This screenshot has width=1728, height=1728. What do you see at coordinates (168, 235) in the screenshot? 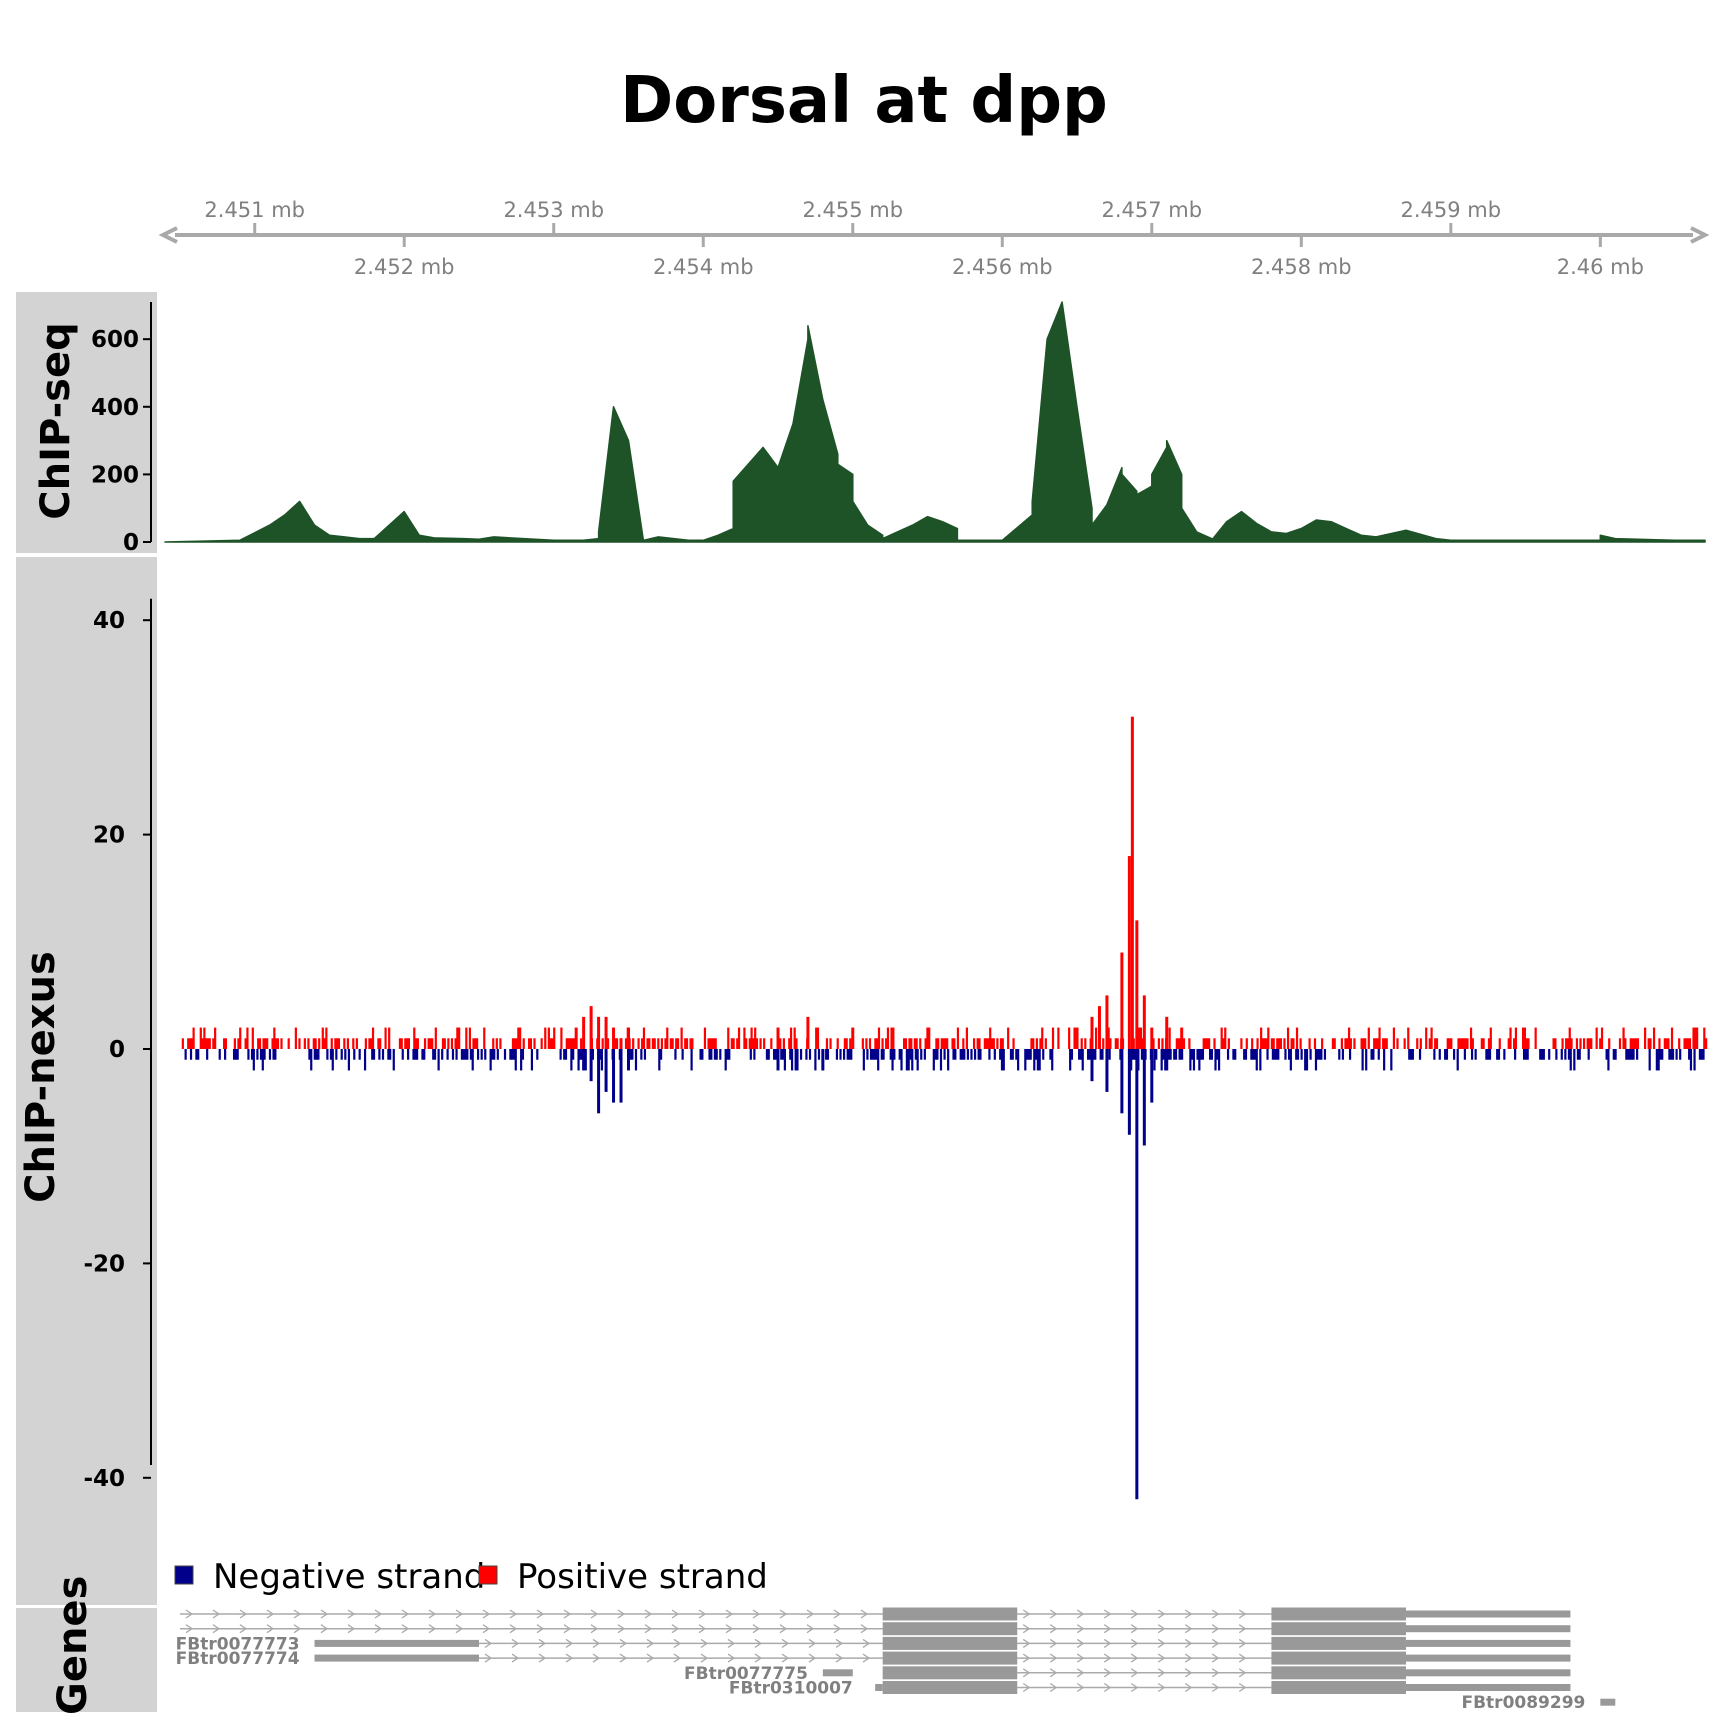
I see `genome-axis-left-arrow` at bounding box center [168, 235].